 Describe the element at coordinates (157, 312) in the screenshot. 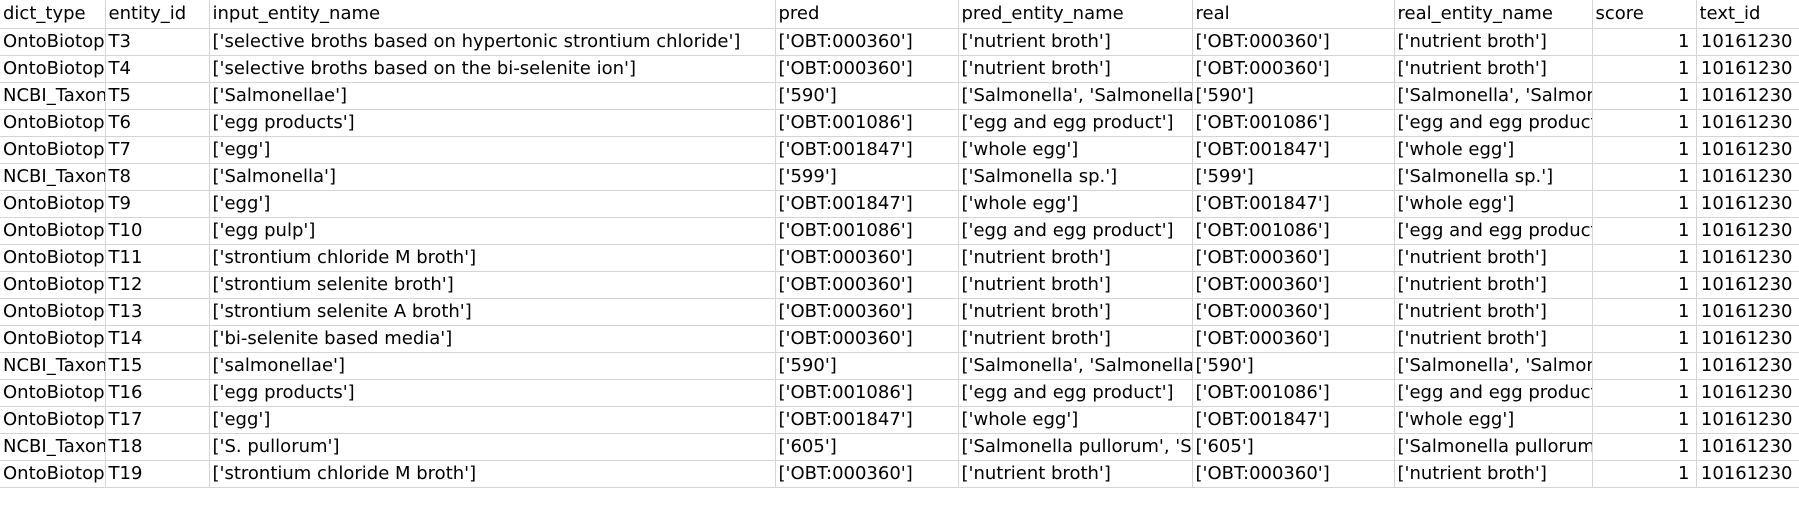

I see `cell-entity-id: T13` at that location.